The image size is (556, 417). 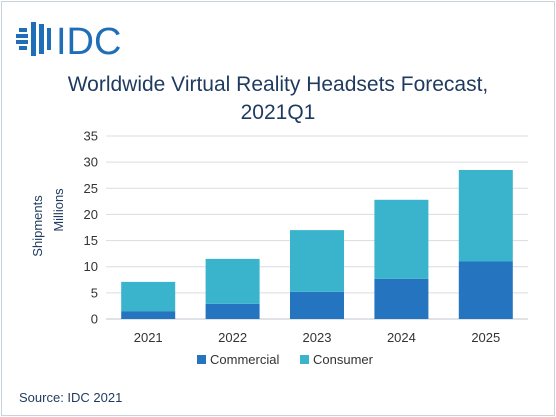 What do you see at coordinates (91, 266) in the screenshot?
I see `y-tick-label: 10` at bounding box center [91, 266].